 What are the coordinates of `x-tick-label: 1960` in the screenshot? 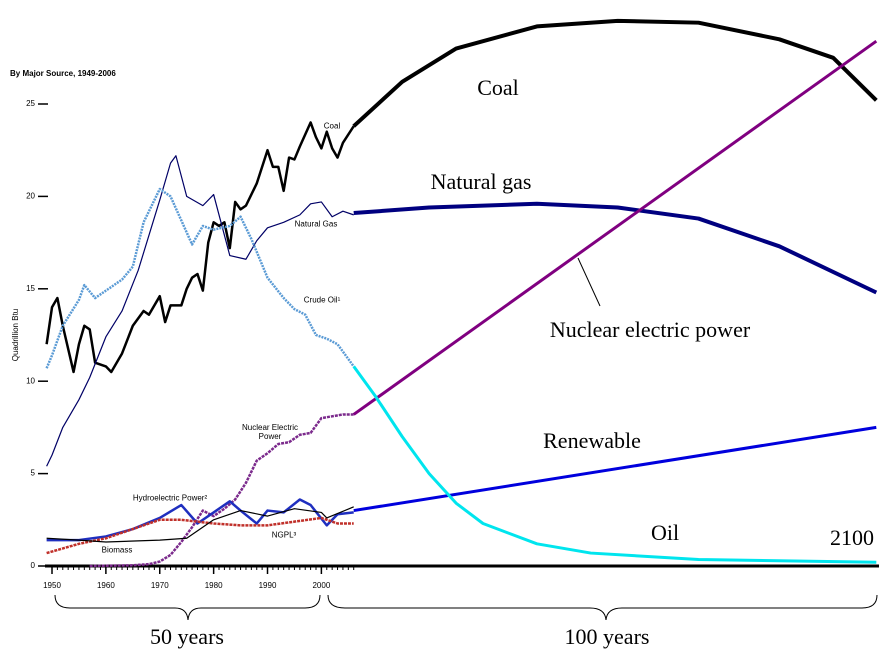 It's located at (106, 585).